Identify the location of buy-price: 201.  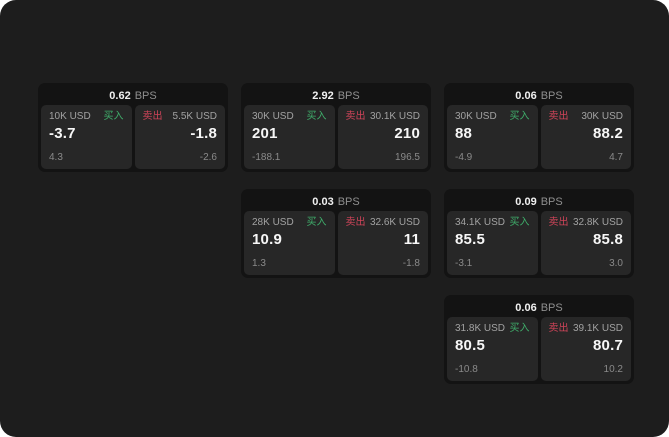
(265, 133).